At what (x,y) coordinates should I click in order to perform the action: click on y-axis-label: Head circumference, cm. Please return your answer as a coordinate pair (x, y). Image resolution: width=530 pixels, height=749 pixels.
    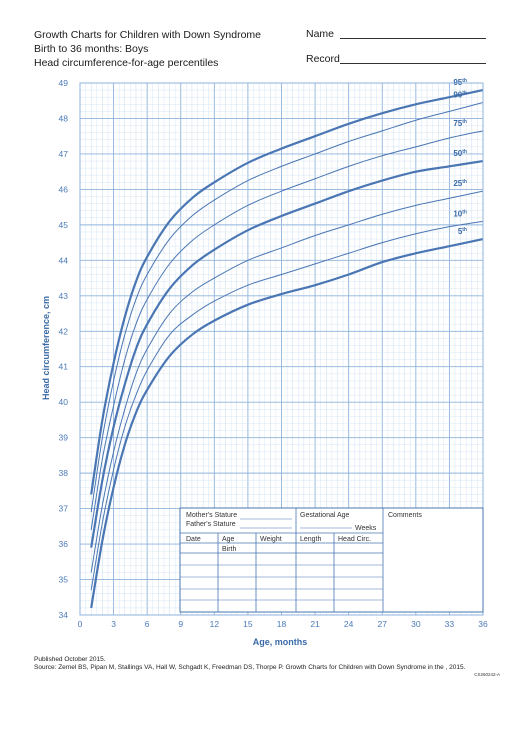
    Looking at the image, I should click on (46, 348).